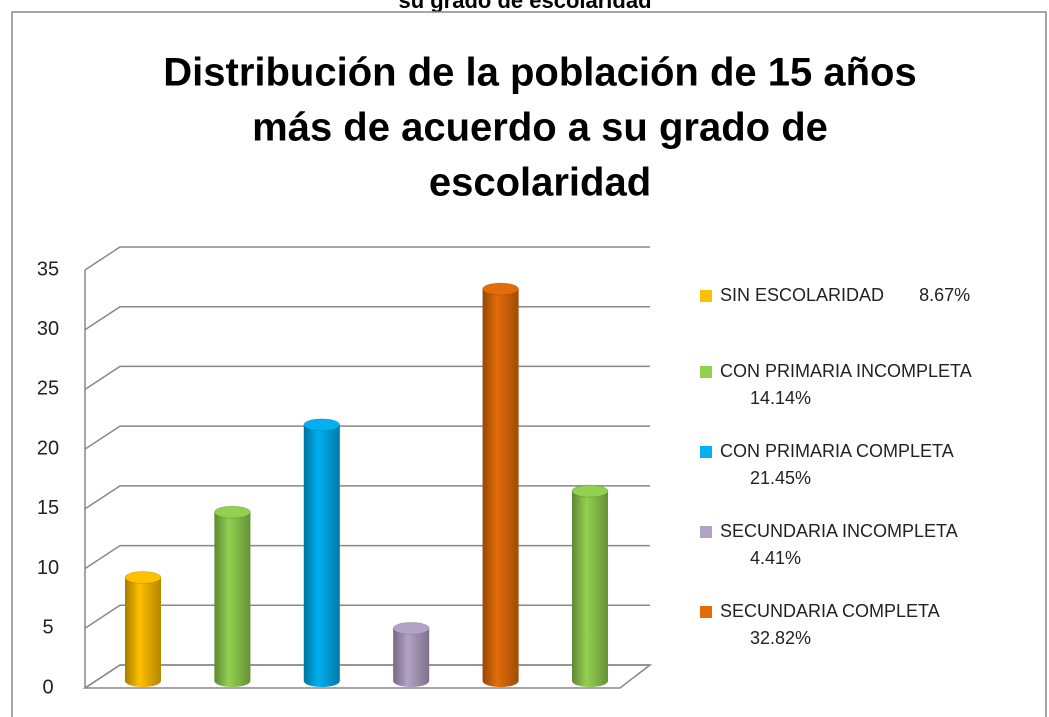  Describe the element at coordinates (781, 478) in the screenshot. I see `legend-value: 21.45%` at that location.